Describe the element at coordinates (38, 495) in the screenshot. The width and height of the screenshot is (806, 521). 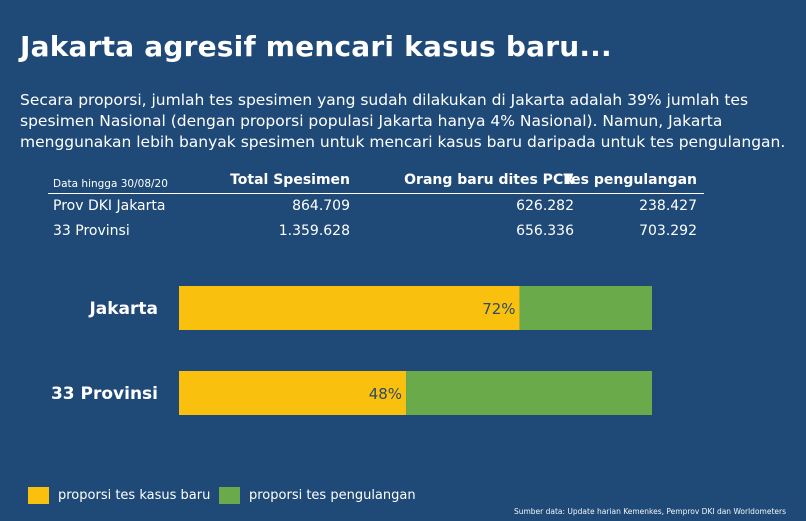
I see `legend-swatch-new-case` at that location.